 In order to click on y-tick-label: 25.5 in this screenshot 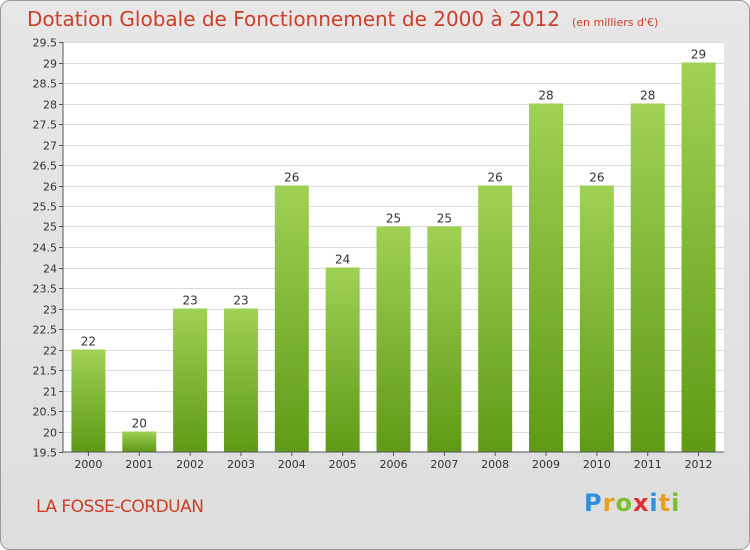, I will do `click(45, 207)`.